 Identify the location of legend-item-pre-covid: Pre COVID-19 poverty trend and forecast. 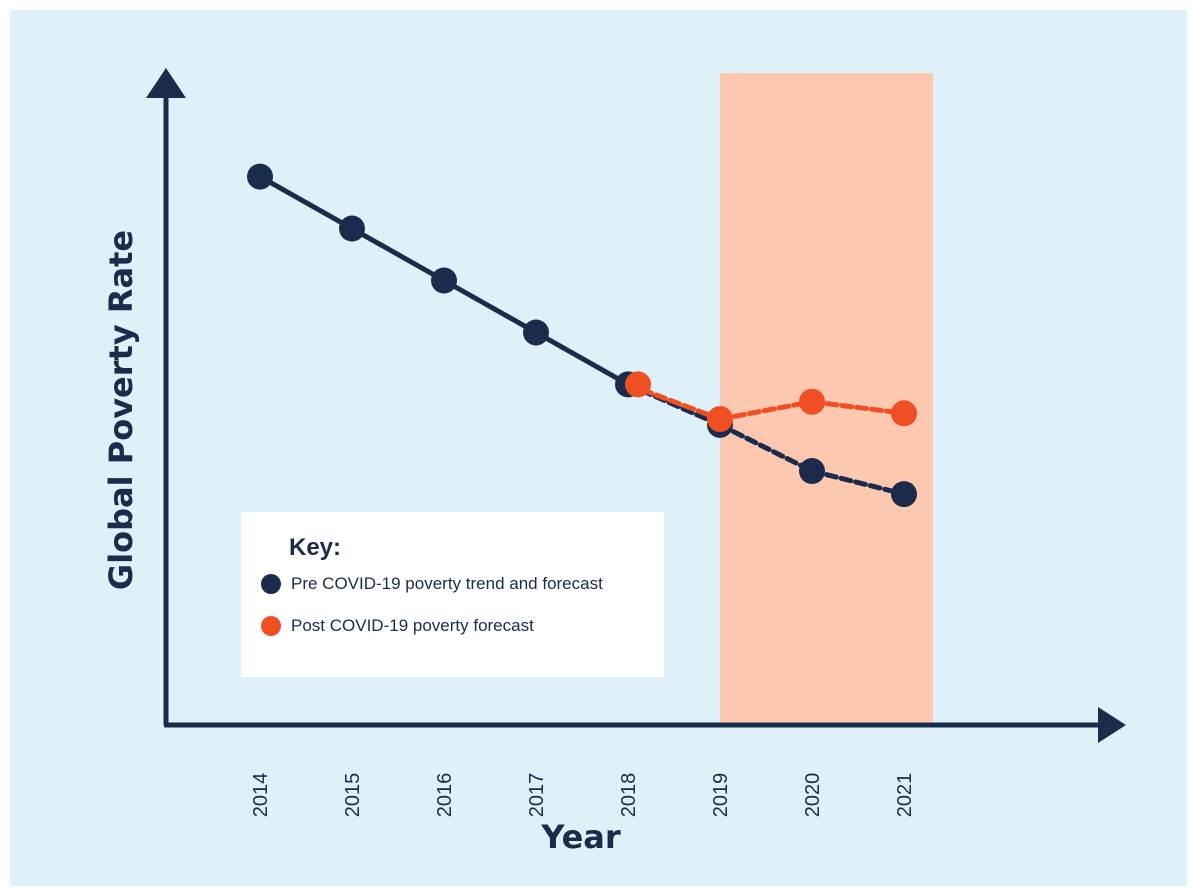
(432, 584).